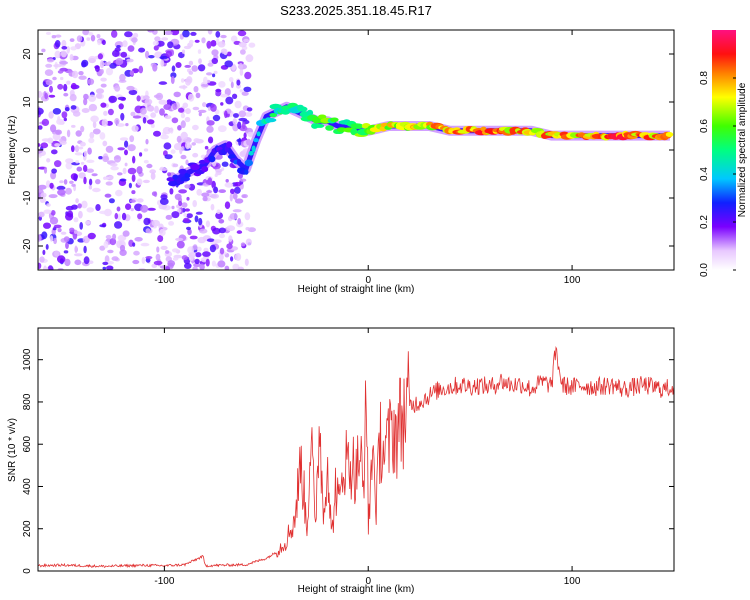 The height and width of the screenshot is (600, 750). Describe the element at coordinates (356, 589) in the screenshot. I see `snr-x-label: Height of straight line (km)` at that location.